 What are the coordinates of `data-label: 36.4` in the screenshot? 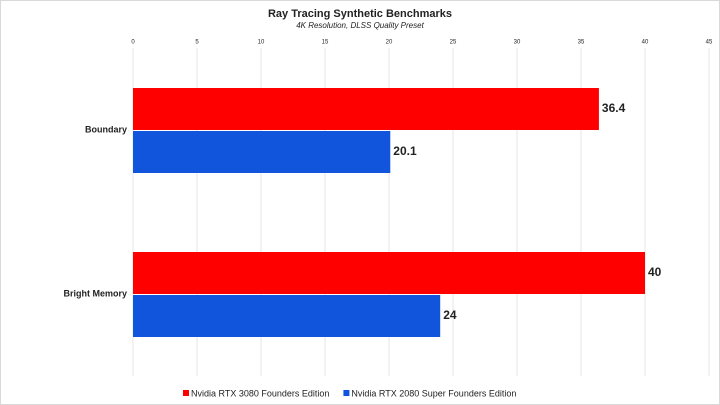 It's located at (614, 108).